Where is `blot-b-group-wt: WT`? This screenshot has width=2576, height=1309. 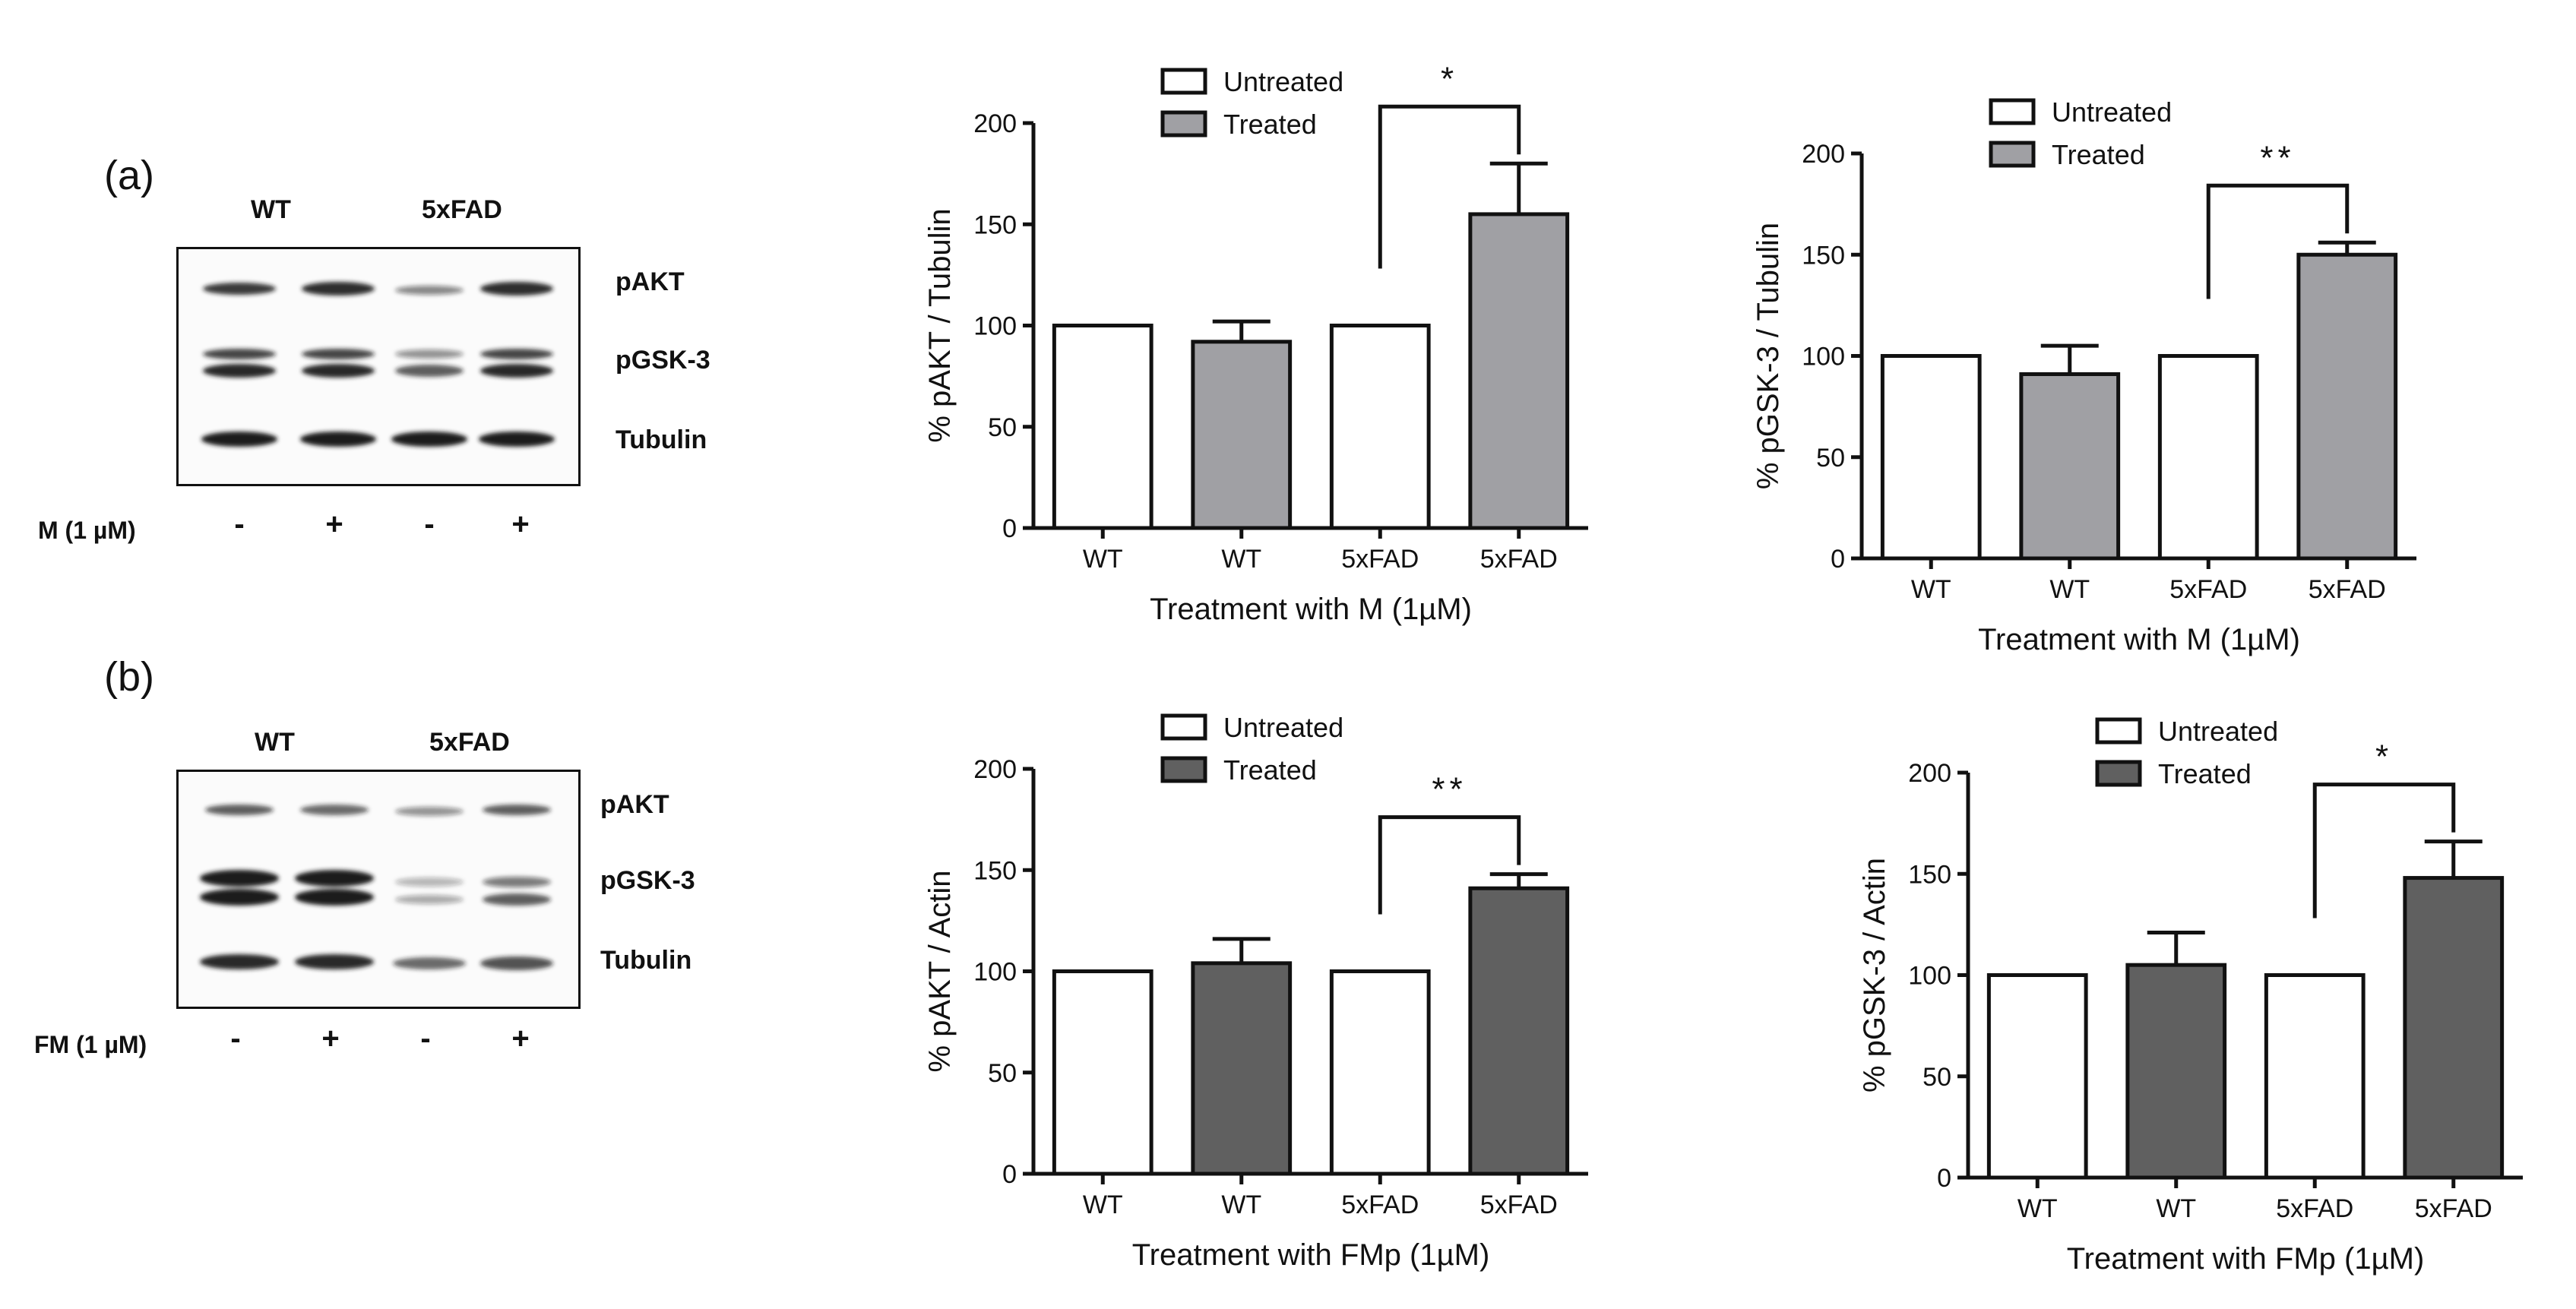
blot-b-group-wt: WT is located at coordinates (275, 742).